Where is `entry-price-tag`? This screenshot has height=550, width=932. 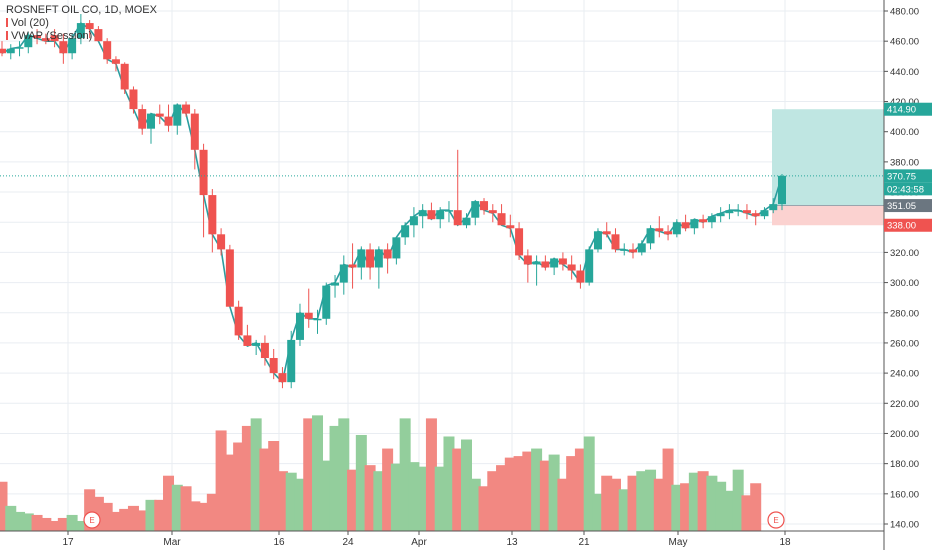 entry-price-tag is located at coordinates (908, 206).